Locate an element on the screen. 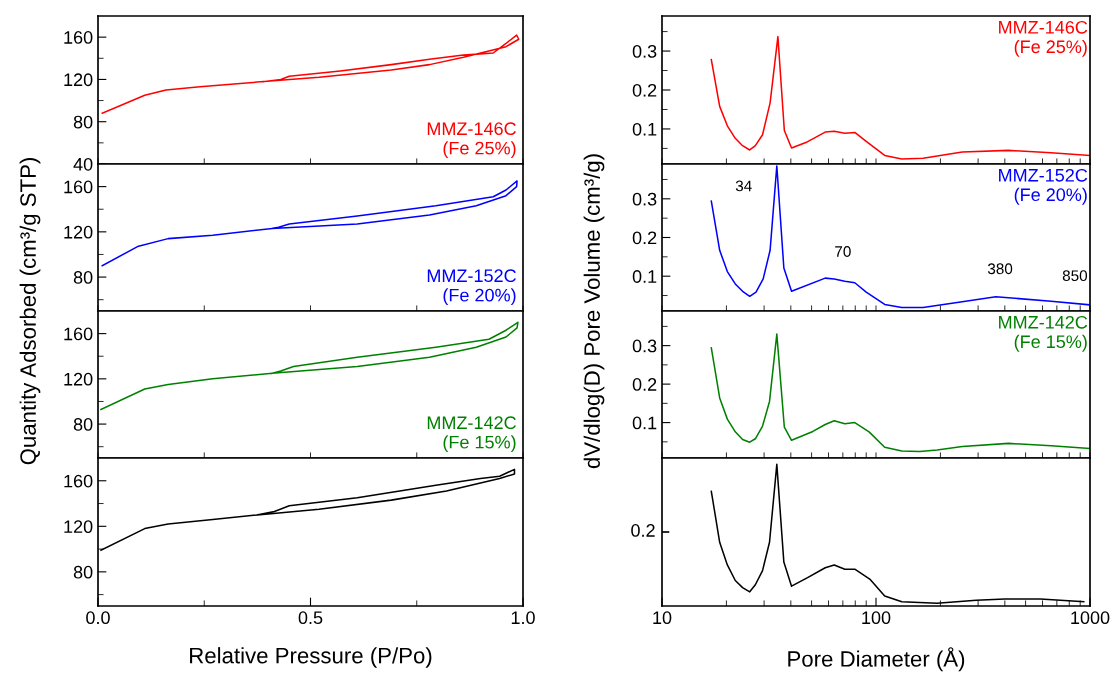 Image resolution: width=1117 pixels, height=684 pixels. x-axis-title: Pore Diameter (Å) is located at coordinates (876, 659).